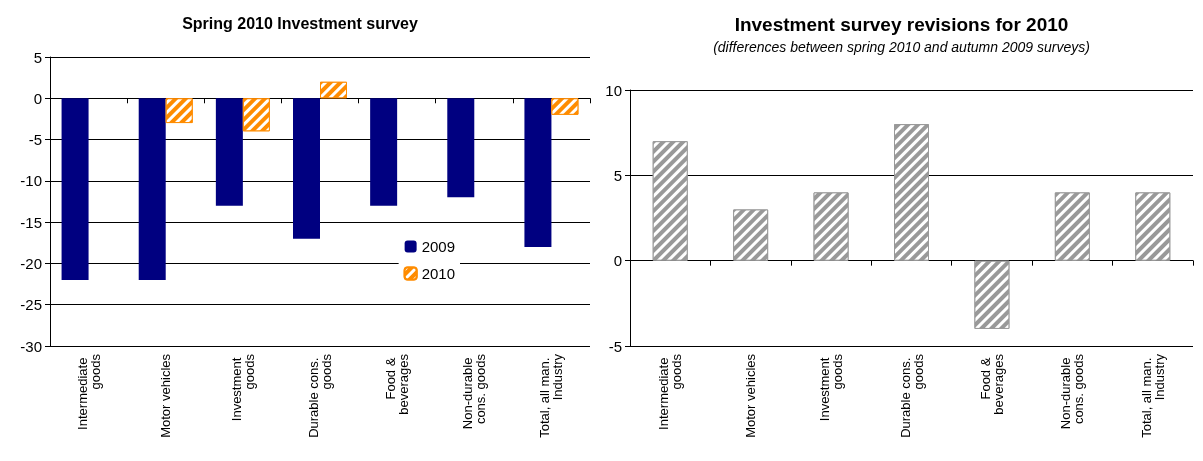 The image size is (1203, 461). Describe the element at coordinates (31, 263) in the screenshot. I see `y-tick-label: -20` at that location.